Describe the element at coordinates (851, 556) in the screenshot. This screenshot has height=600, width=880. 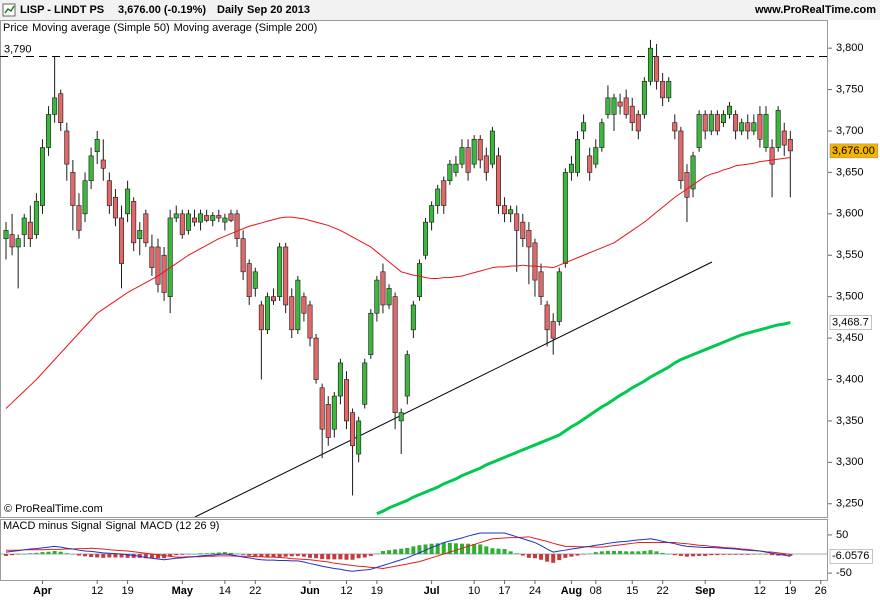
I see `macd-last-label-box` at that location.